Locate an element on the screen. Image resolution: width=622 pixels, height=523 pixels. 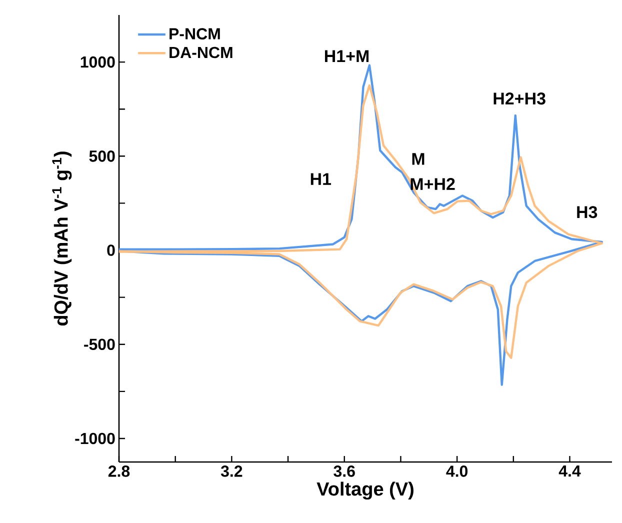
x-axis-title: Voltage (V) is located at coordinates (365, 491).